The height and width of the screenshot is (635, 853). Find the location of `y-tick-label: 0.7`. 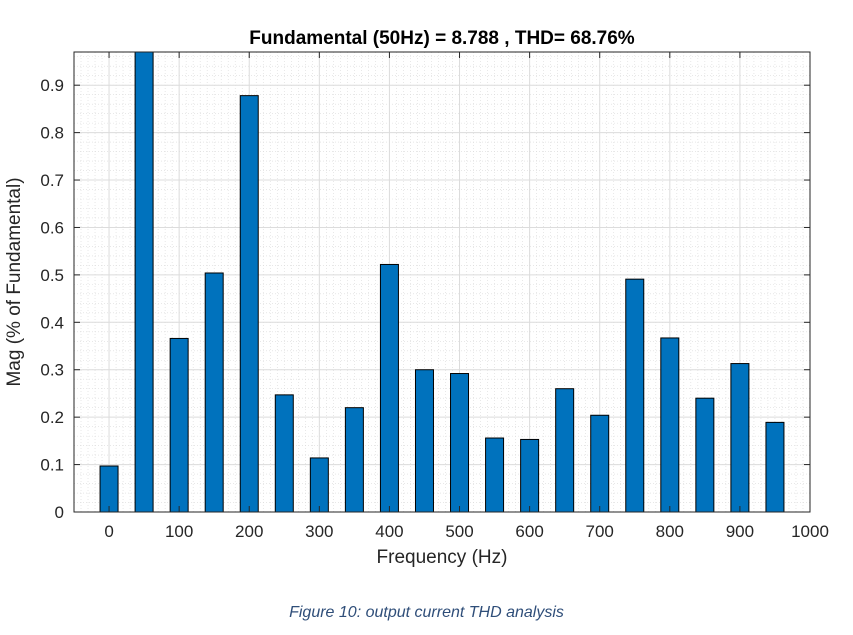

y-tick-label: 0.7 is located at coordinates (52, 180).